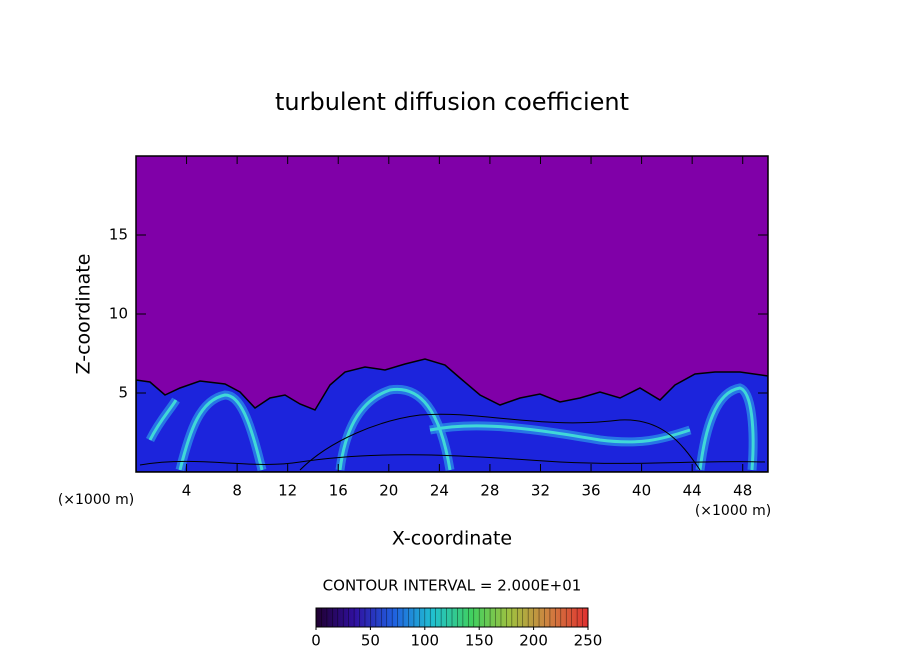 This screenshot has width=904, height=658. What do you see at coordinates (590, 491) in the screenshot?
I see `x-tick-label: 36` at bounding box center [590, 491].